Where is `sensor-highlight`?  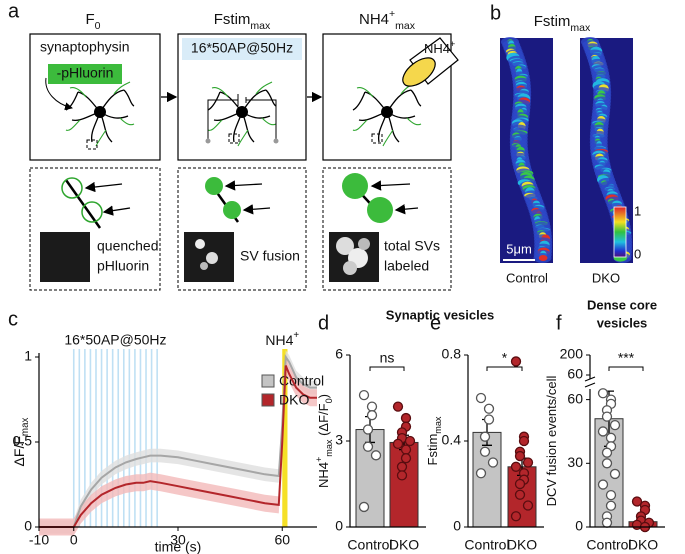 sensor-highlight is located at coordinates (85, 74).